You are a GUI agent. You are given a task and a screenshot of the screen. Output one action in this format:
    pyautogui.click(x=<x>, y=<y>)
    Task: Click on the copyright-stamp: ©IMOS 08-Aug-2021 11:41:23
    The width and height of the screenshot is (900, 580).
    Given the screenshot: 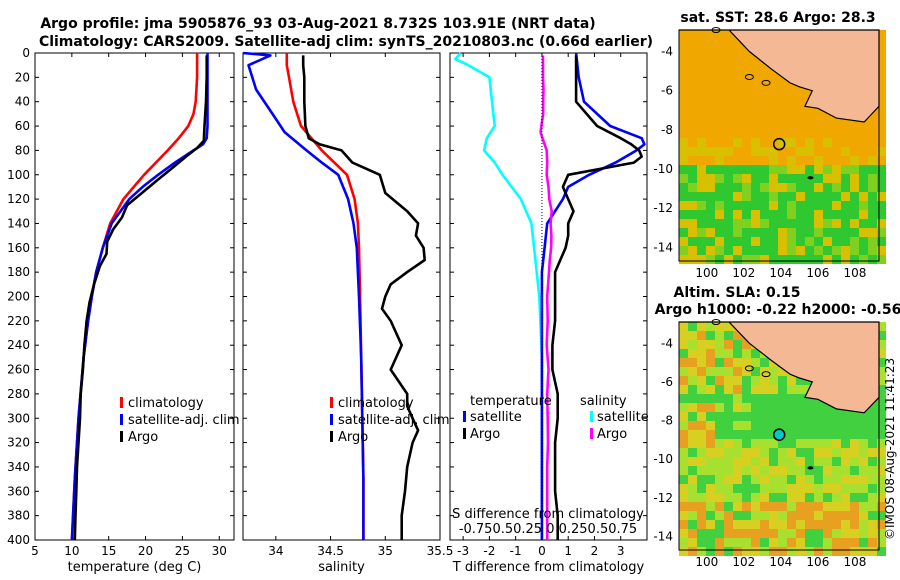 What is the action you would take?
    pyautogui.click(x=890, y=449)
    